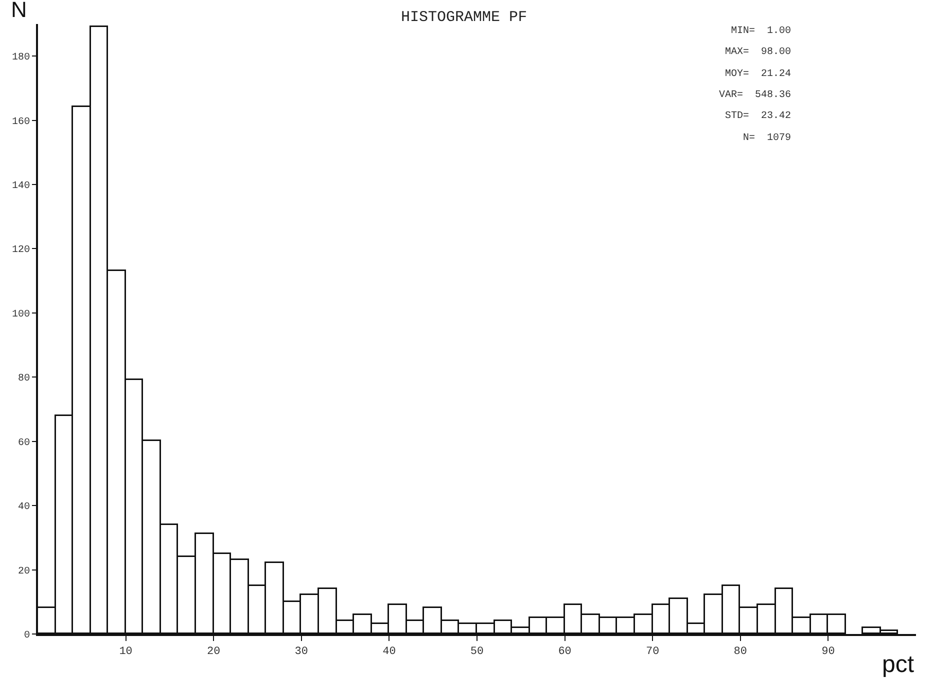  I want to click on x-tick-label: 80, so click(740, 652).